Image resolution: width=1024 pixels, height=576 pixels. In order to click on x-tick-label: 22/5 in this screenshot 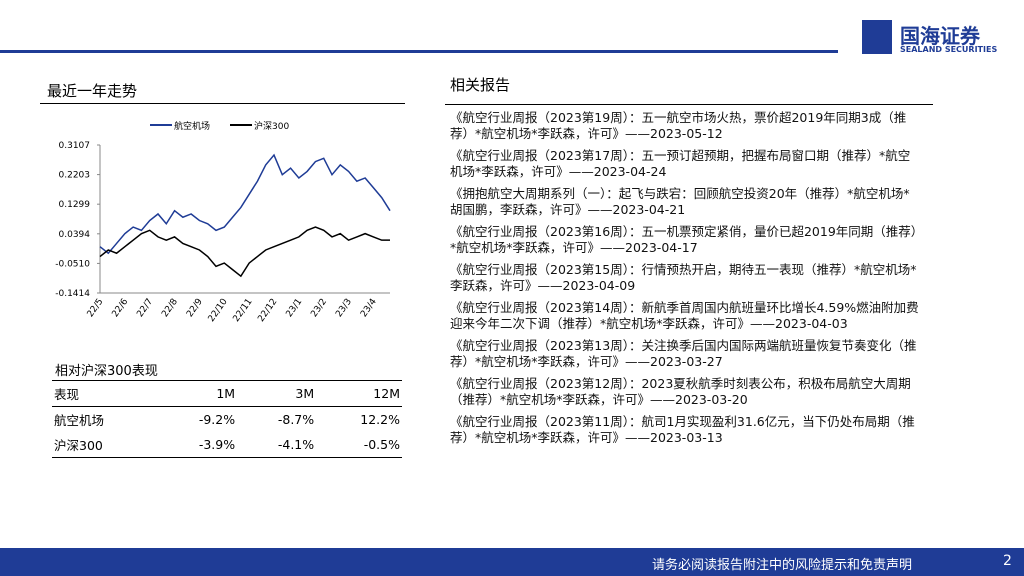, I will do `click(96, 308)`.